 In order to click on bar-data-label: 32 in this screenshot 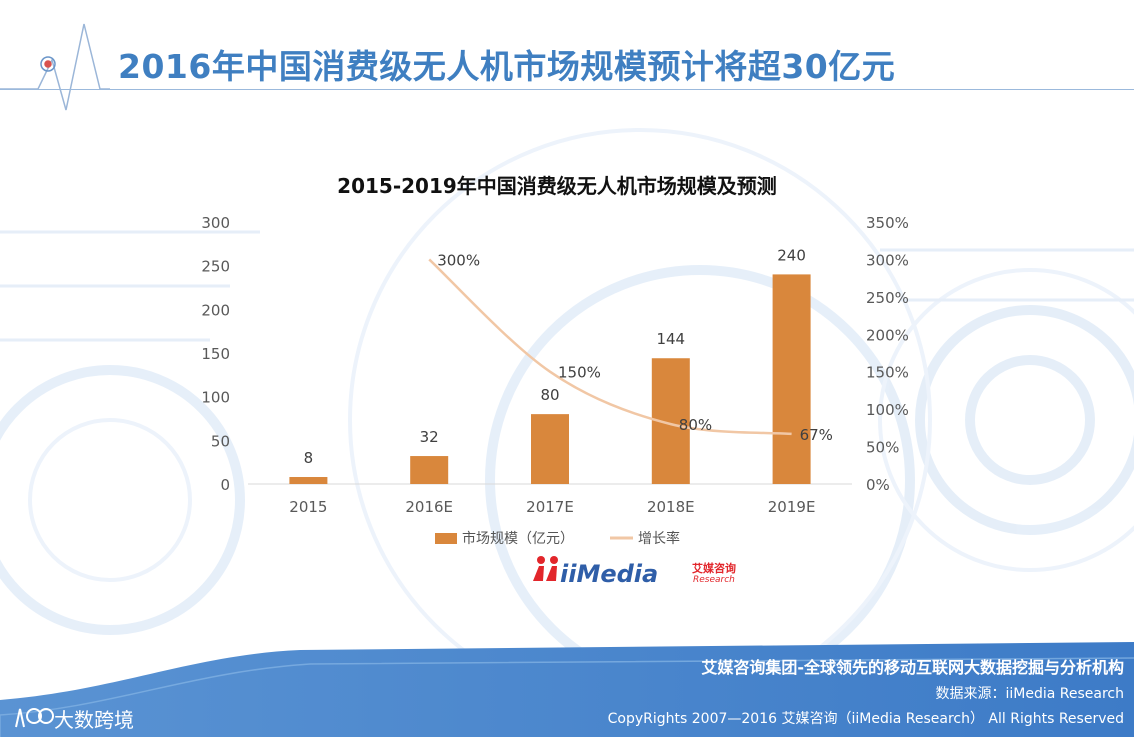, I will do `click(429, 437)`.